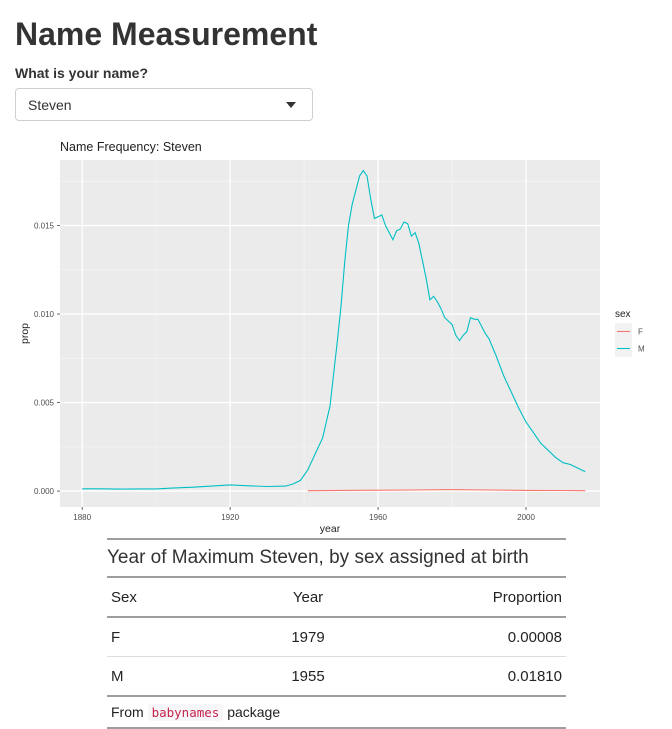 This screenshot has width=672, height=729. I want to click on cell-year: 1955, so click(308, 676).